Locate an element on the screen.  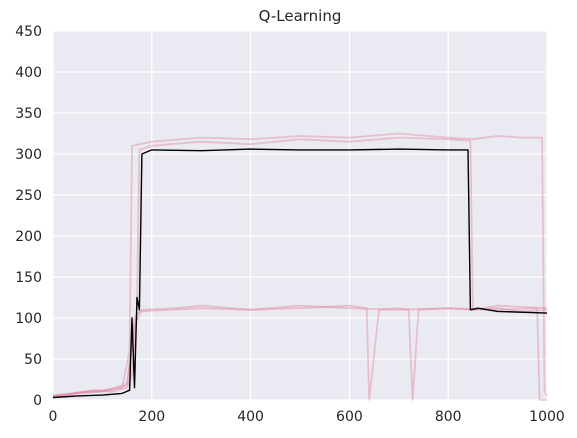
y-tick-label-9: 450 is located at coordinates (28, 32).